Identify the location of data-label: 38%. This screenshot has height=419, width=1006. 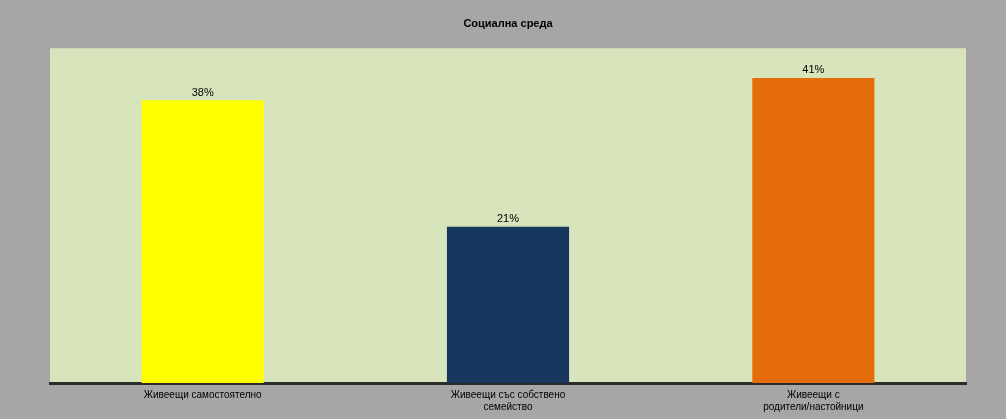
(202, 91).